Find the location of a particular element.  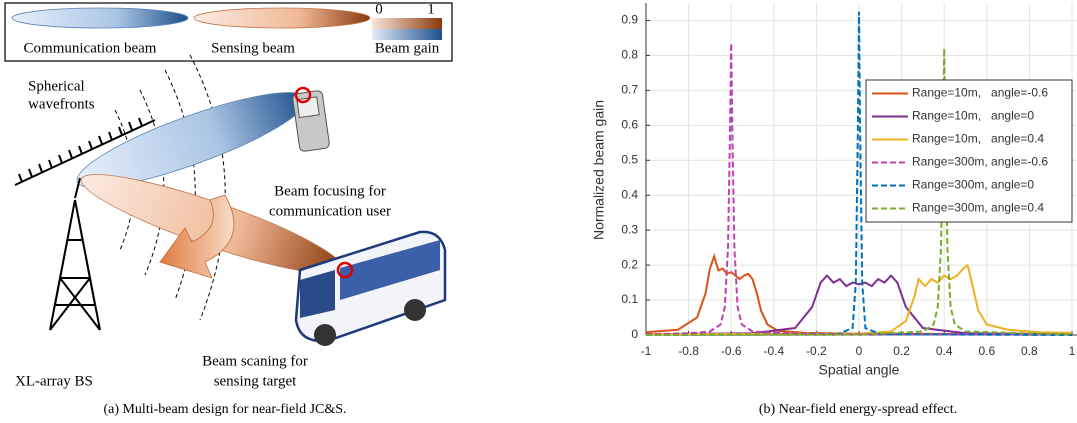

legend-label: Communication beam is located at coordinates (90, 48).